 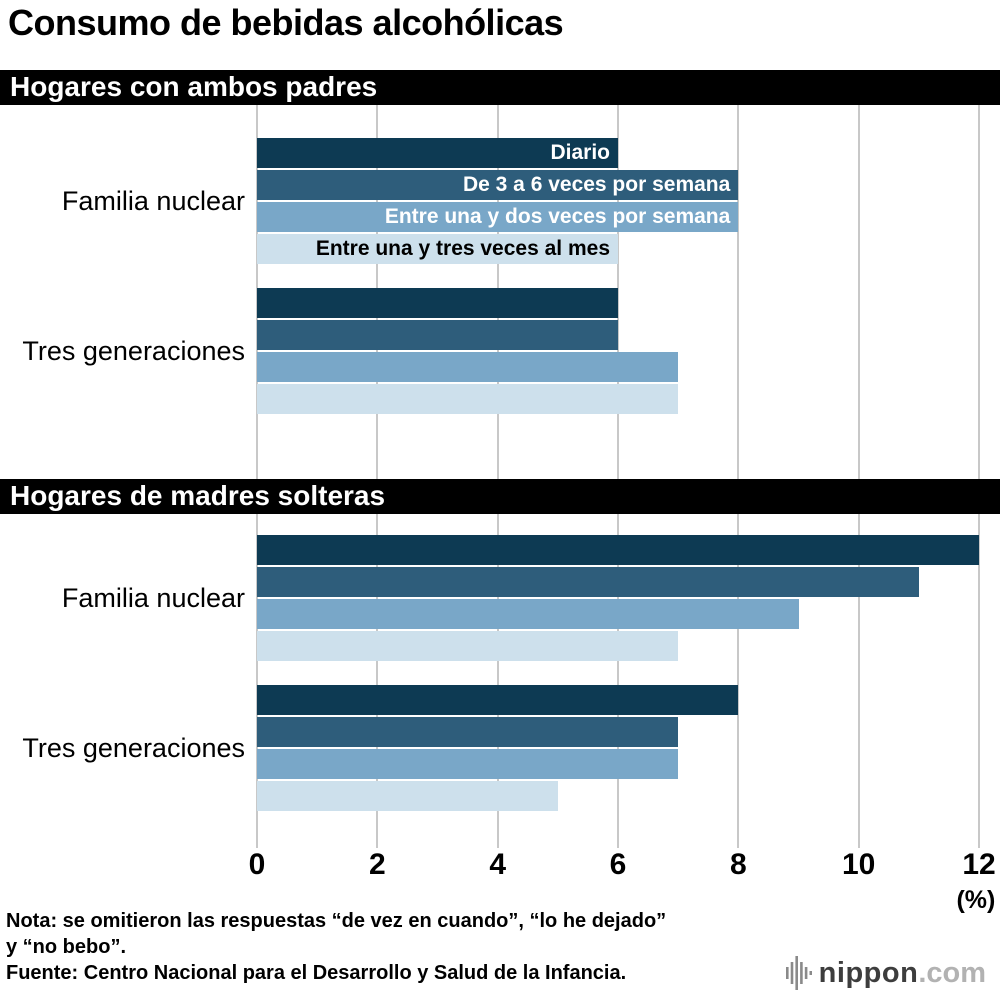 What do you see at coordinates (557, 216) in the screenshot?
I see `bar-series-label: Entre una y dos veces por semana` at bounding box center [557, 216].